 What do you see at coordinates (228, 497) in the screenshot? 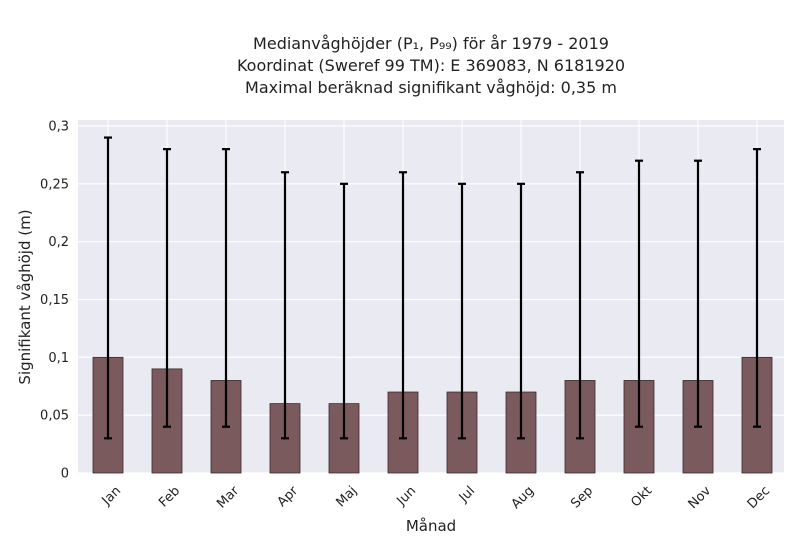
I see `x-tick-label: Mar` at bounding box center [228, 497].